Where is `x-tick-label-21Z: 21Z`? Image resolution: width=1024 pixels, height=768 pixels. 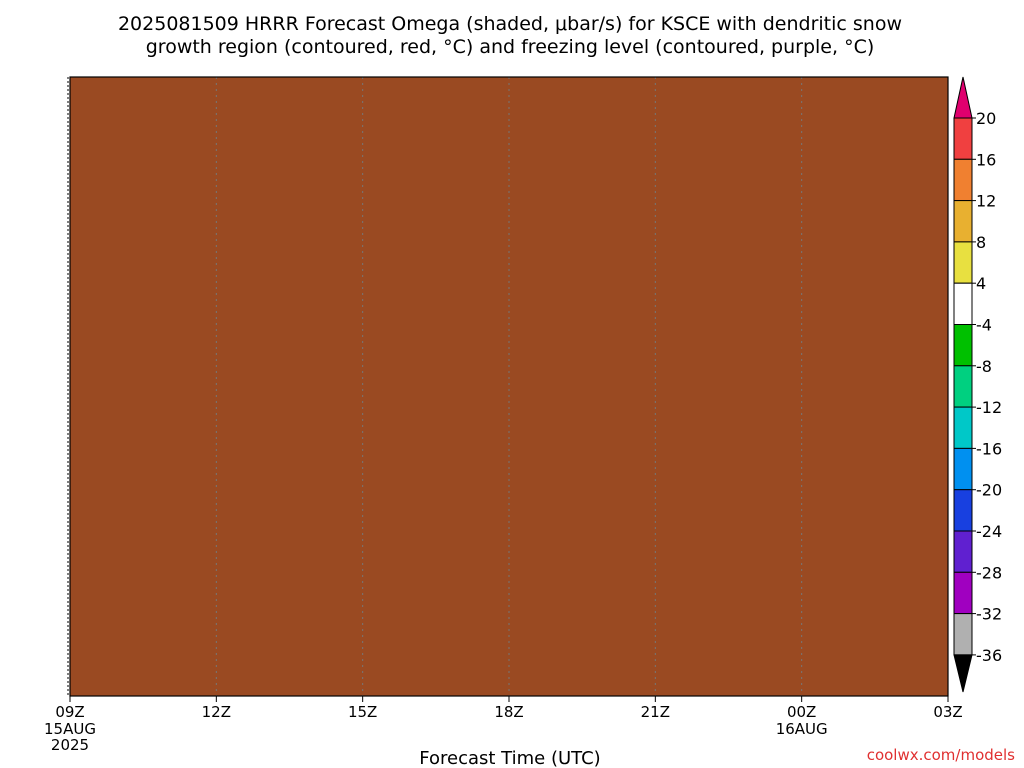 x-tick-label-21Z: 21Z is located at coordinates (655, 712).